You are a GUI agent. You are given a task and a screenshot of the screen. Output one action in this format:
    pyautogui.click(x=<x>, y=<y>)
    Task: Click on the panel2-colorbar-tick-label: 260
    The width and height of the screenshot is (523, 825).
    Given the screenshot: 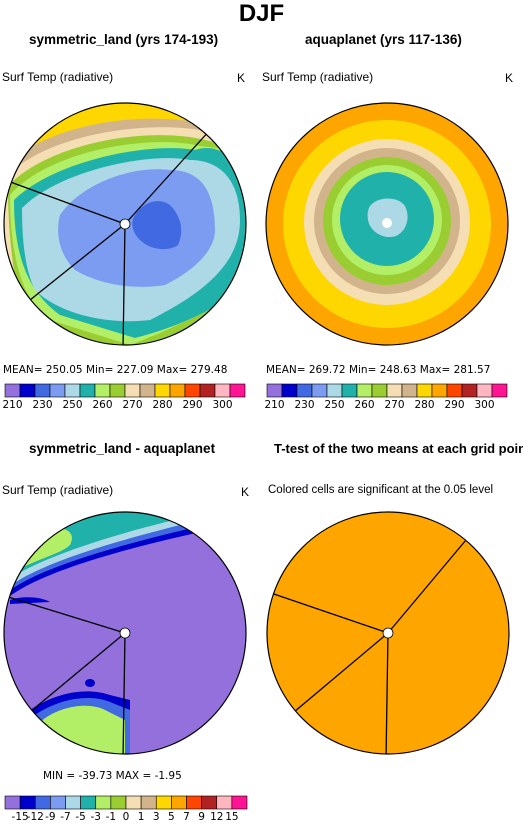 What is the action you would take?
    pyautogui.click(x=364, y=405)
    